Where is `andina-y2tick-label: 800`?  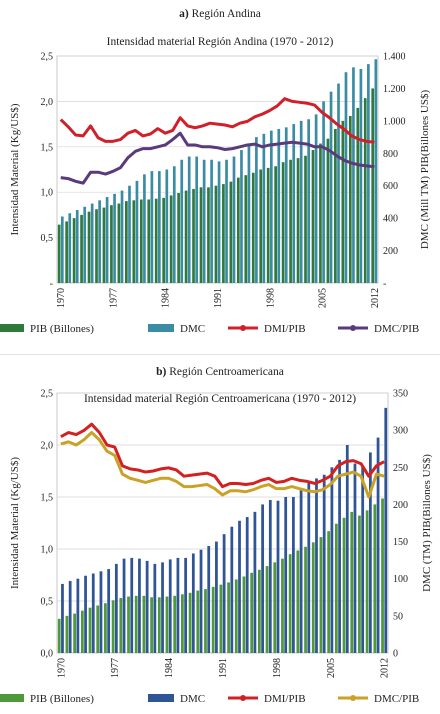
andina-y2tick-label: 800 is located at coordinates (390, 154).